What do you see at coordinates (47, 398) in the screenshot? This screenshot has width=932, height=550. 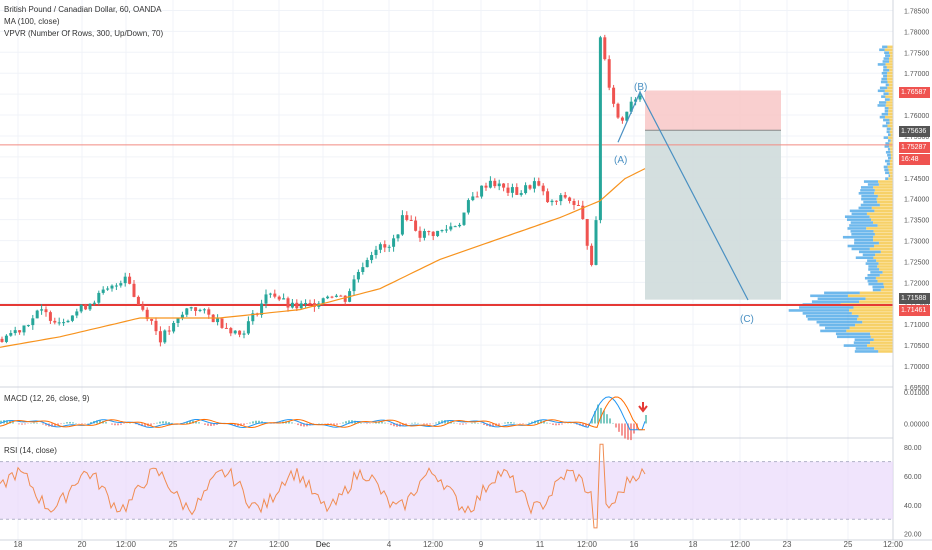 I see `macd-legend: MACD (12, 26, close, 9)` at bounding box center [47, 398].